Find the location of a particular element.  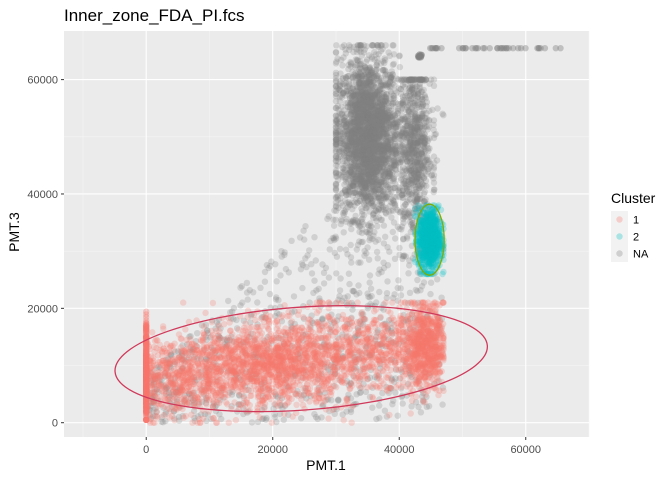

cluster-1-point is located at coordinates (378, 376).